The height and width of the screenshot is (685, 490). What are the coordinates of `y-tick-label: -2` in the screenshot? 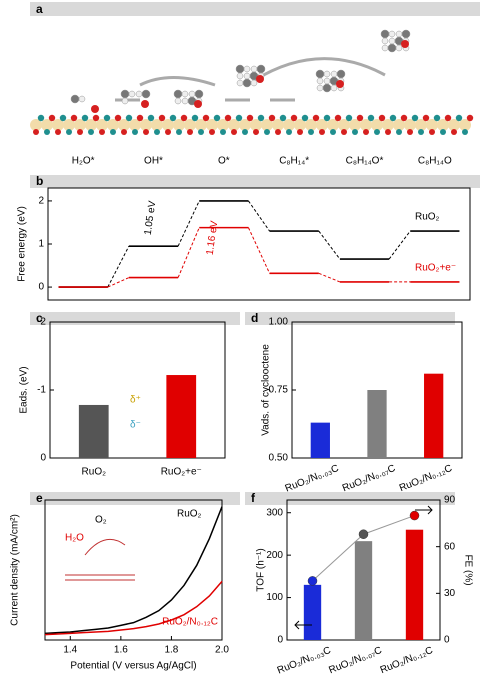 It's located at (41, 322).